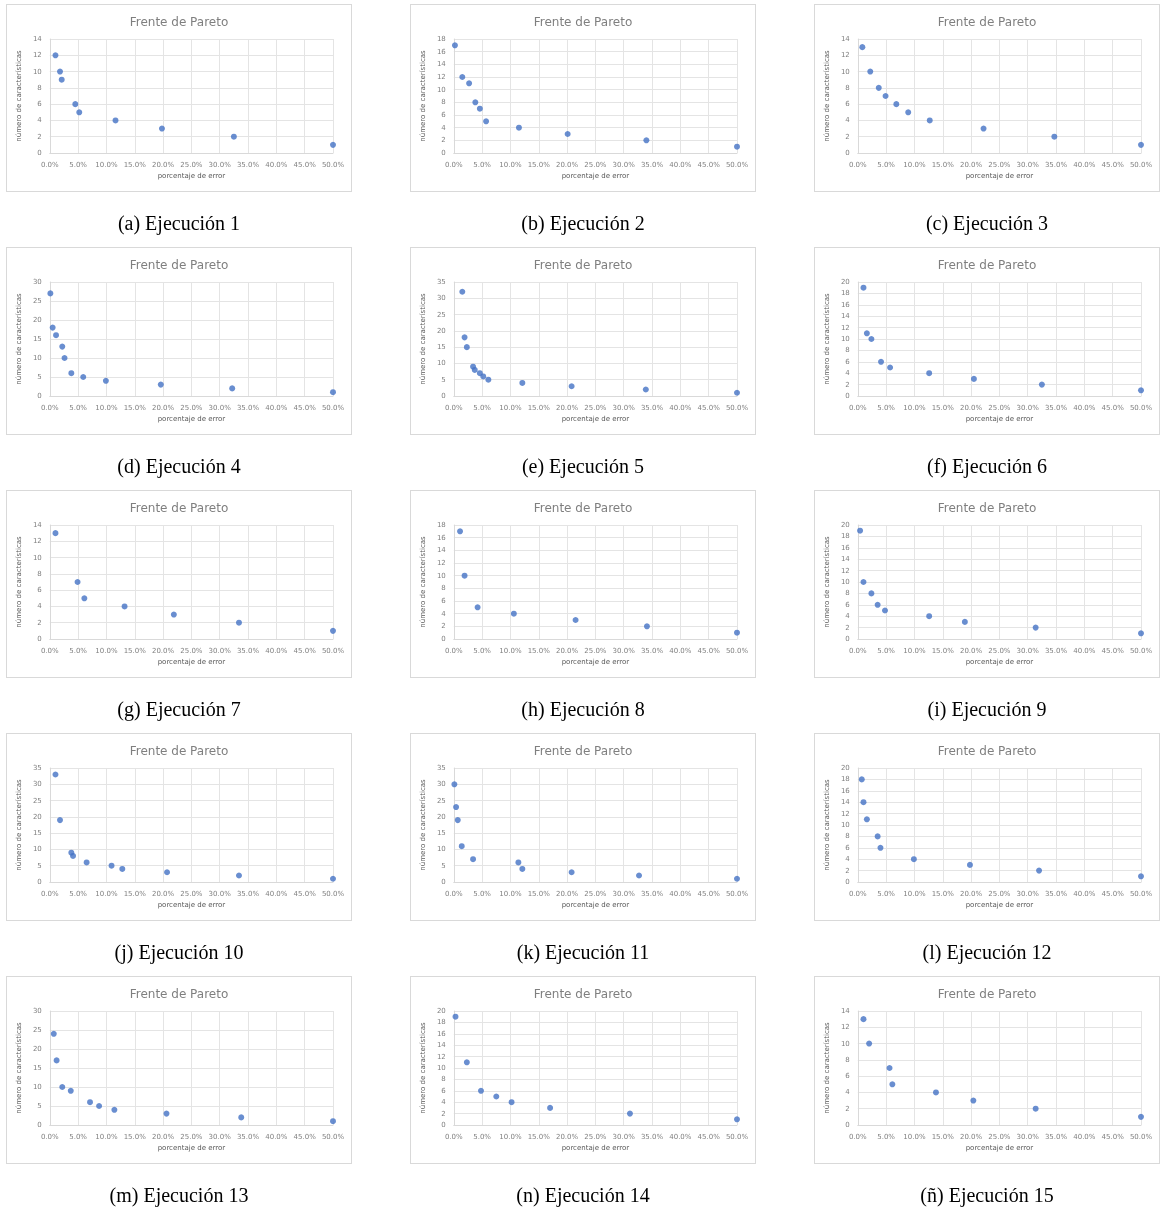  Describe the element at coordinates (179, 223) in the screenshot. I see `text: (a) Ejecución 1` at that location.